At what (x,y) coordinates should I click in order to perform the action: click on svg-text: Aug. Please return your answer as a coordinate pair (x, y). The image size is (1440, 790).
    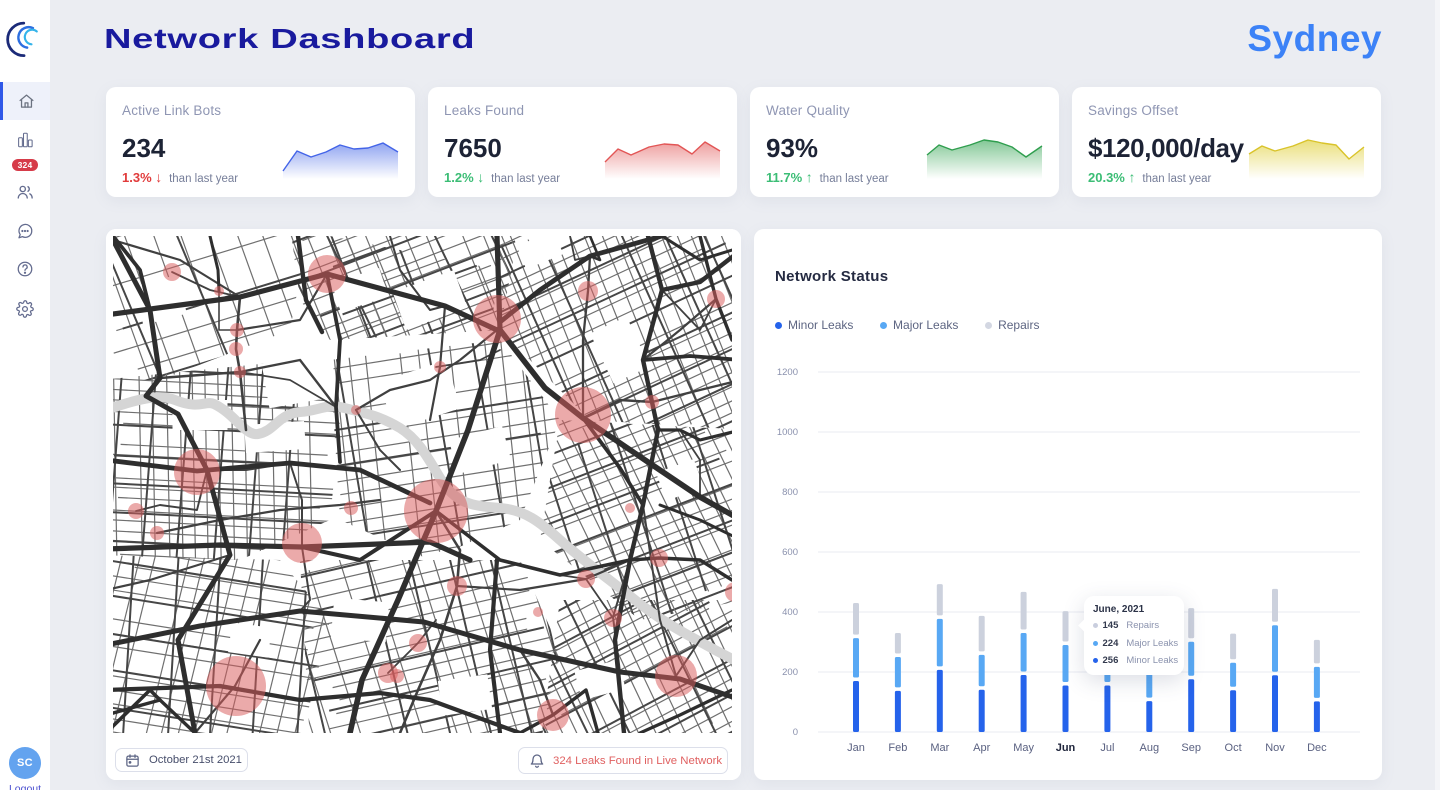
    Looking at the image, I should click on (1150, 748).